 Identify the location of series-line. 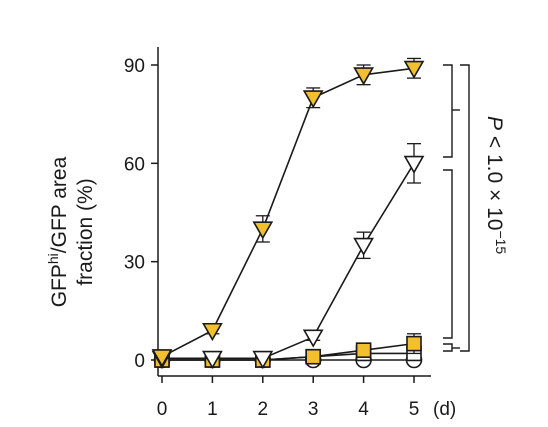
(288, 351).